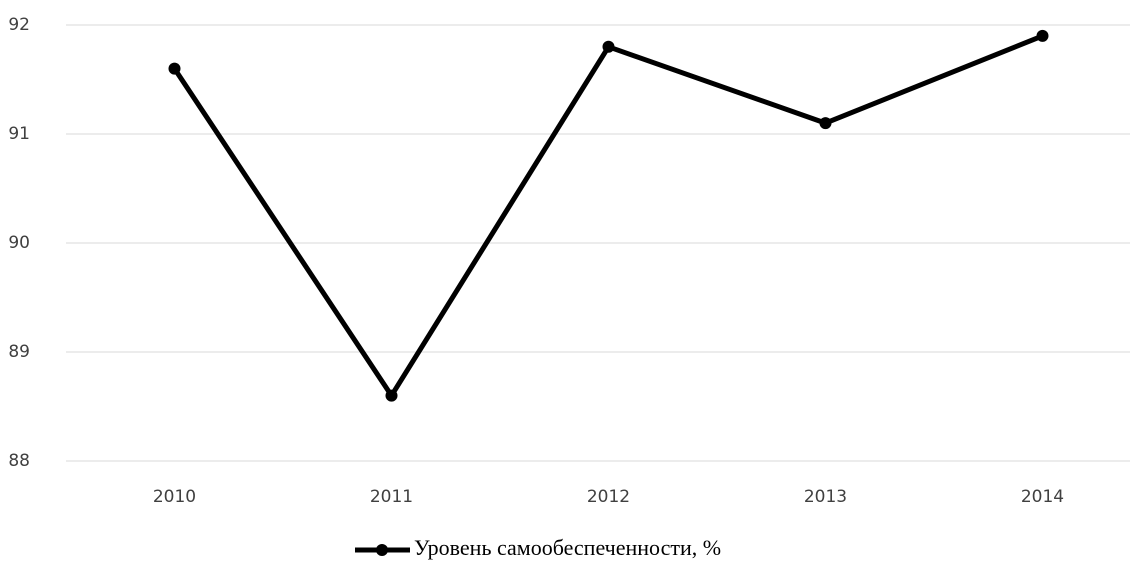 This screenshot has width=1143, height=569. I want to click on x-tick-label: 2013, so click(825, 497).